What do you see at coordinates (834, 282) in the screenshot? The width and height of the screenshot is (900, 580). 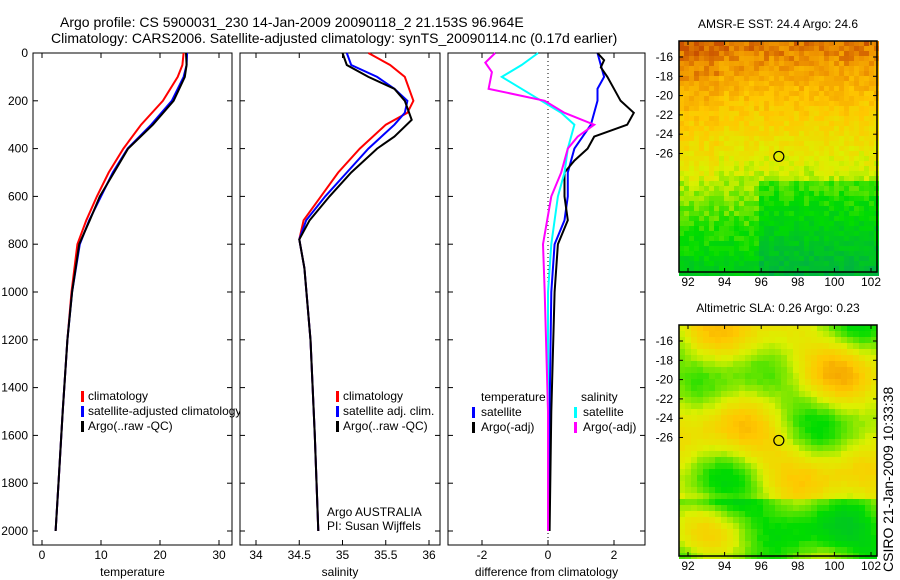 I see `map-lon-label: 100` at bounding box center [834, 282].